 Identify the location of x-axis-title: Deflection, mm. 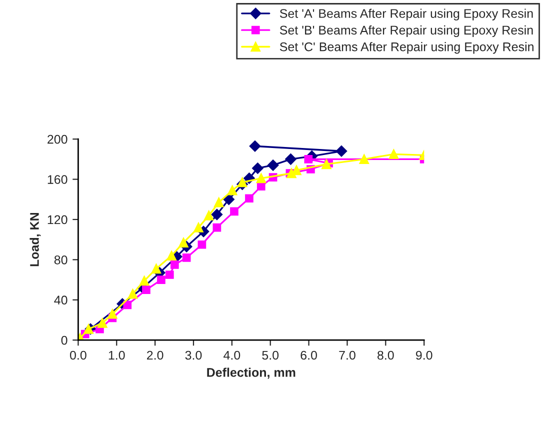
(251, 373).